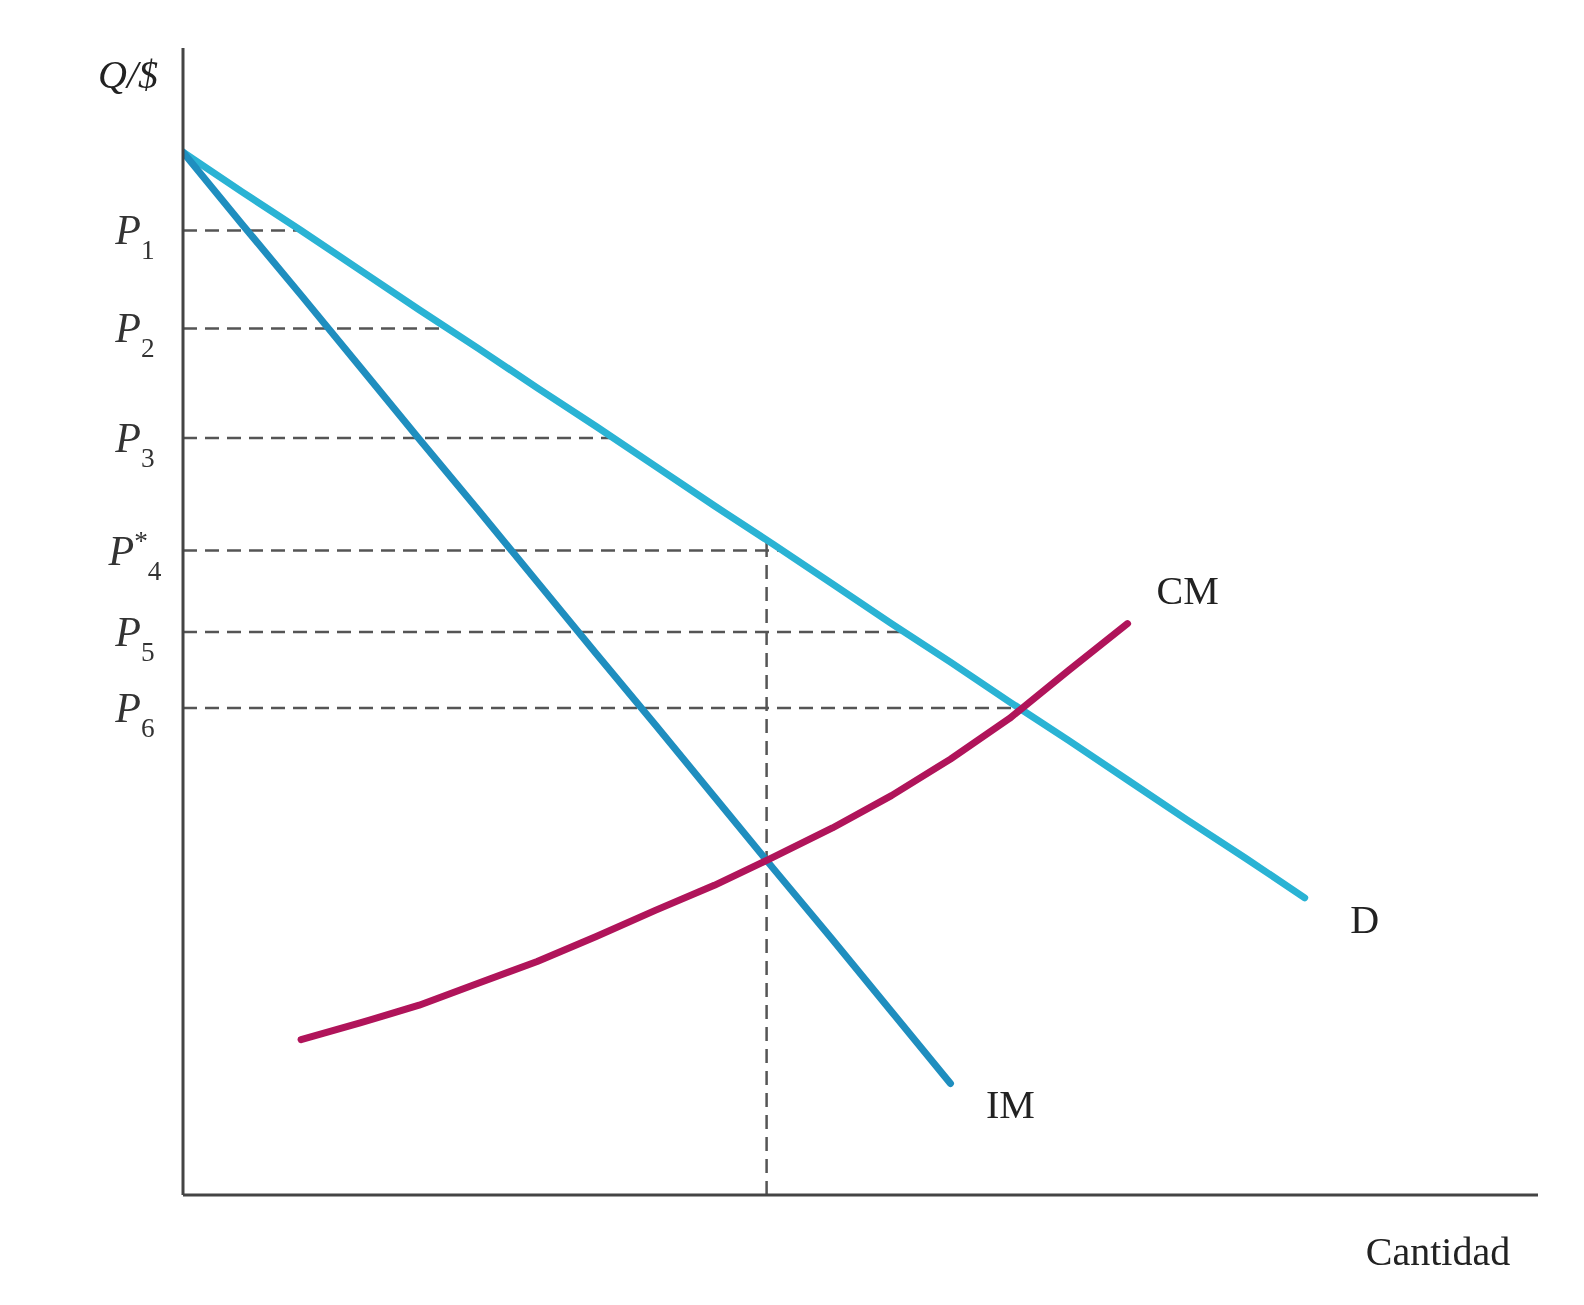 This screenshot has width=1584, height=1305. What do you see at coordinates (1187, 590) in the screenshot?
I see `series-label: CM` at bounding box center [1187, 590].